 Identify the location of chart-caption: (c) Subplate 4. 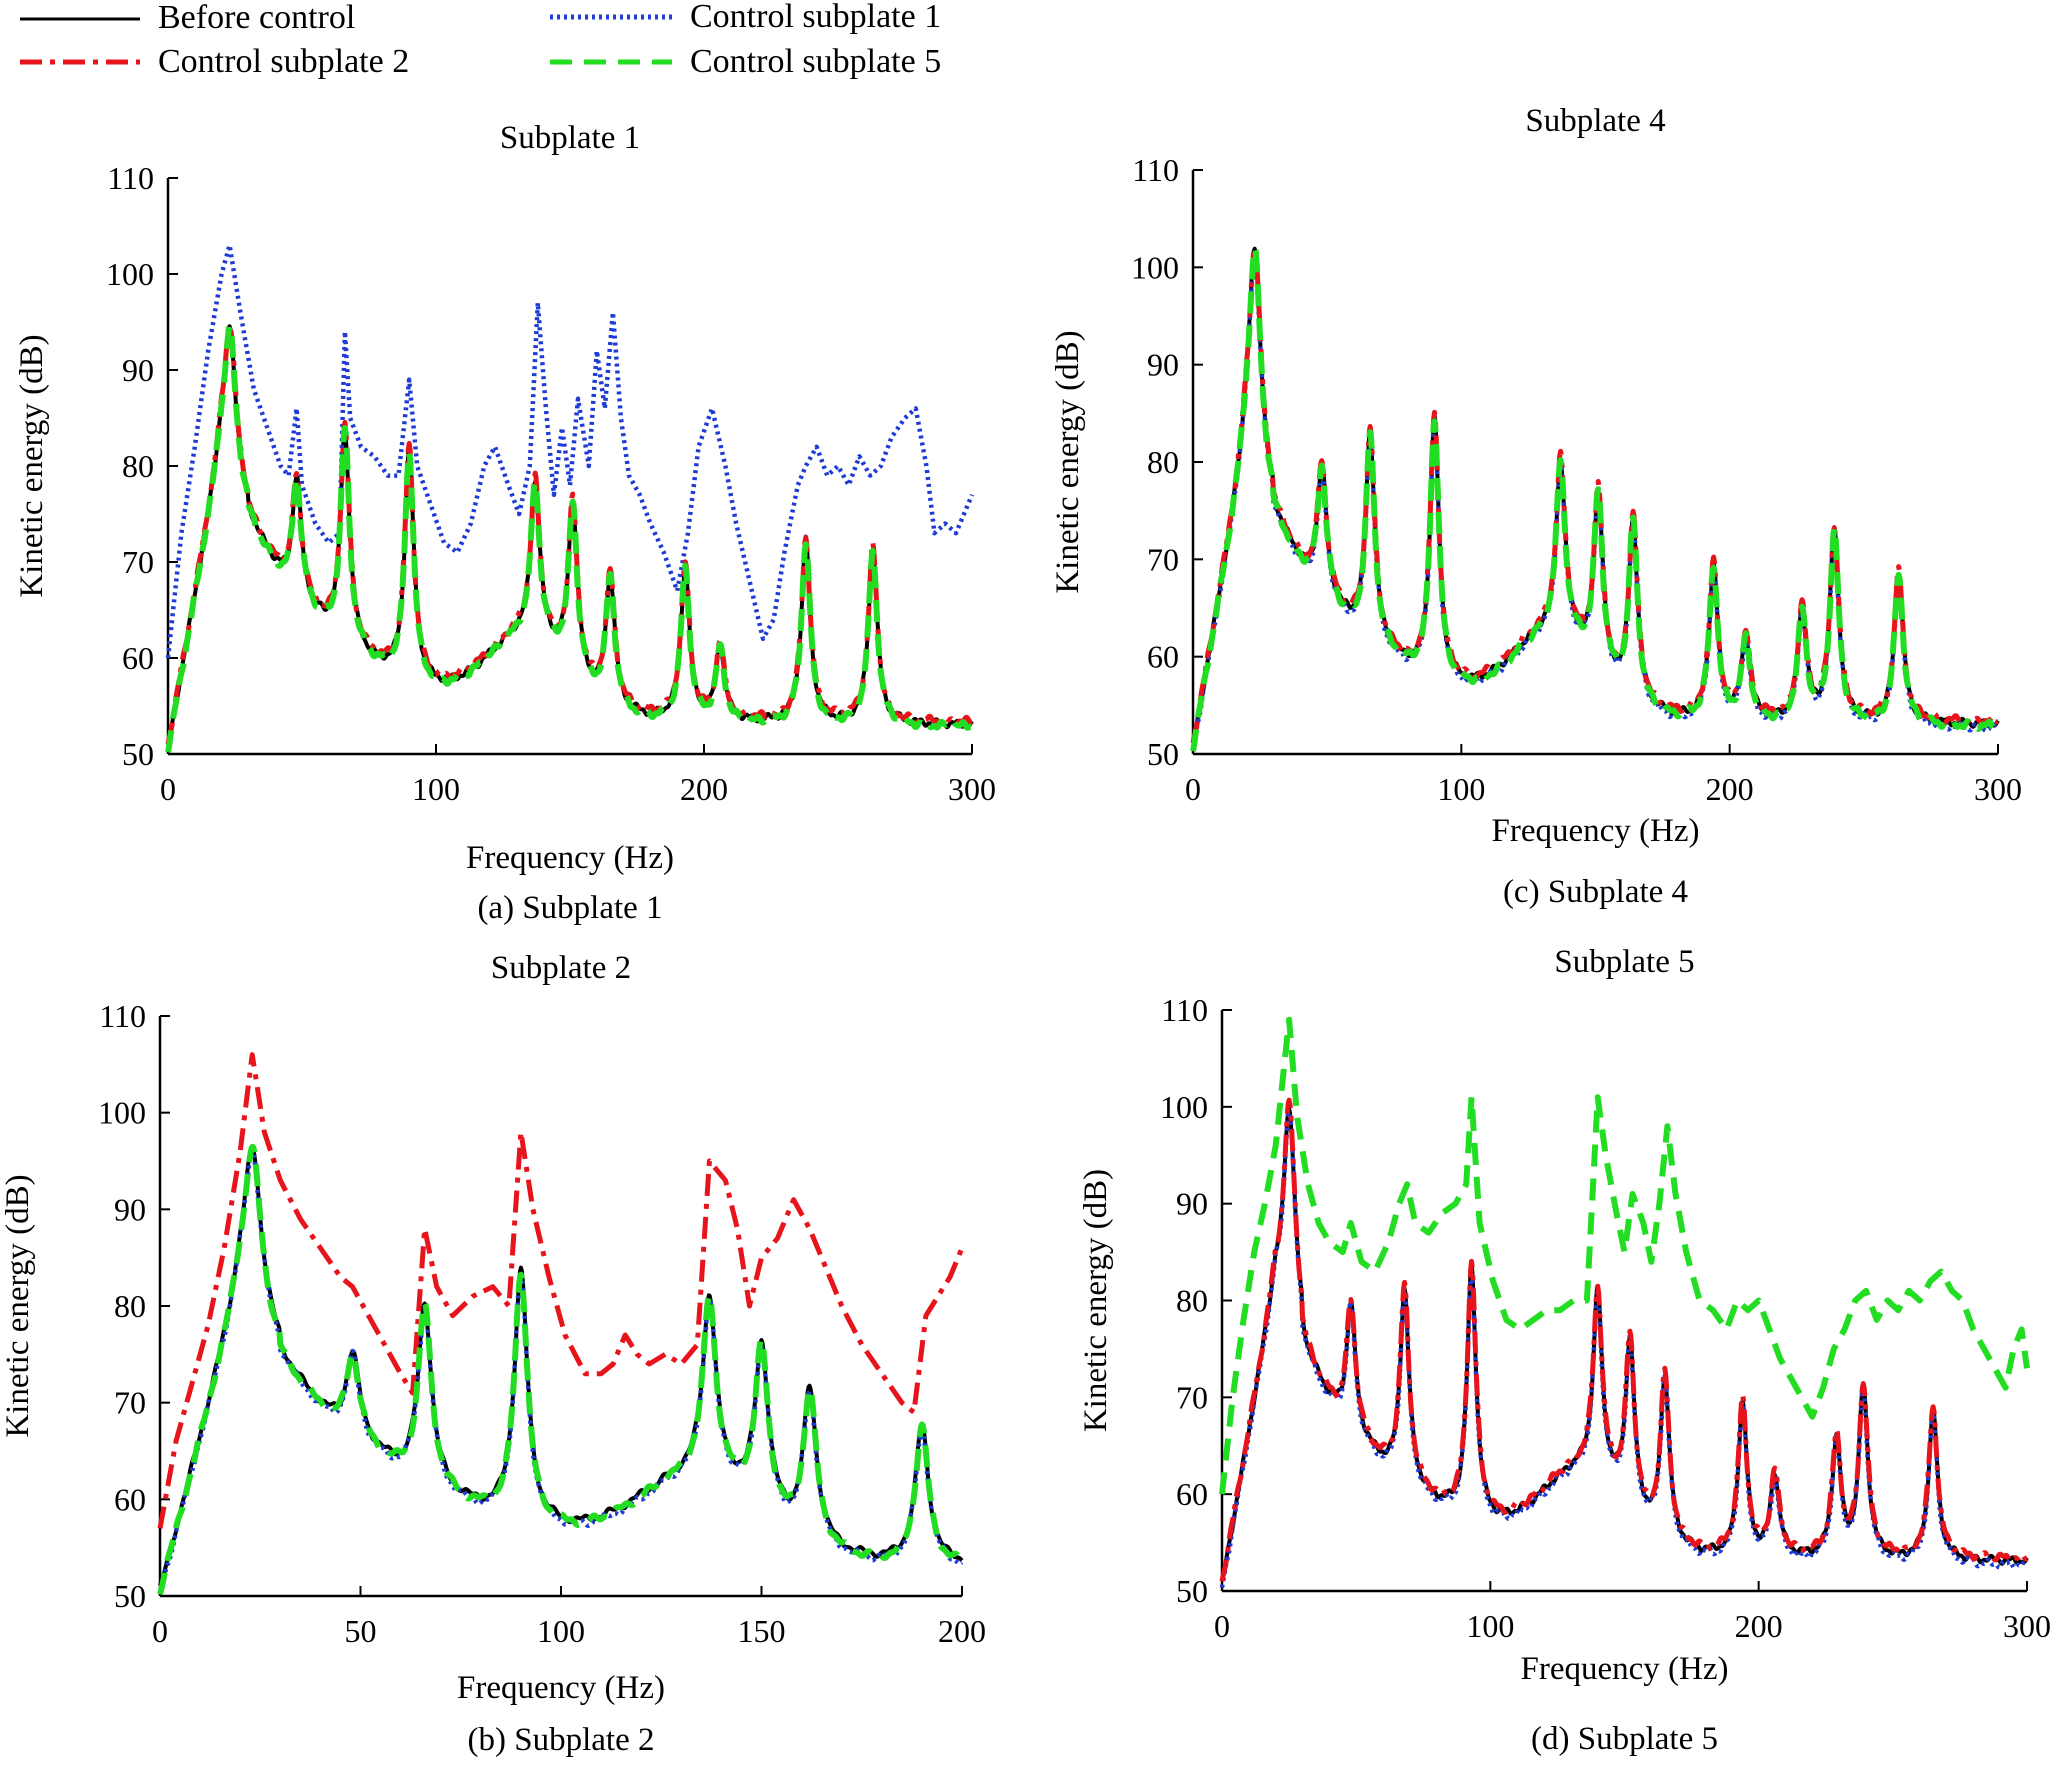
(1595, 892).